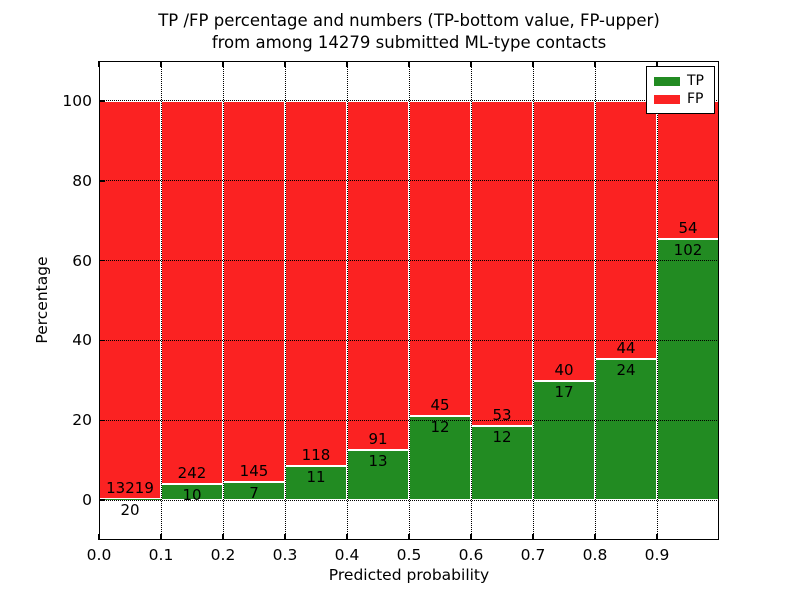  What do you see at coordinates (82, 180) in the screenshot?
I see `y-tick-label: 80` at bounding box center [82, 180].